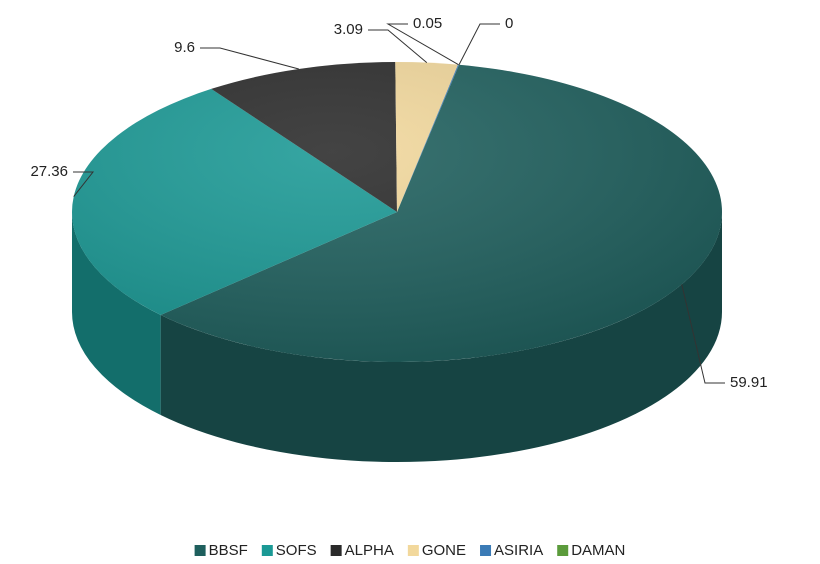  Describe the element at coordinates (518, 550) in the screenshot. I see `legend-label: ASIRIA` at that location.